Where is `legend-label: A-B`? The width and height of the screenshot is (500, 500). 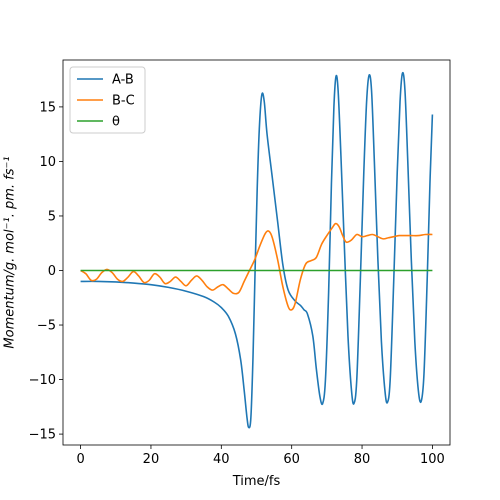 legend-label: A-B is located at coordinates (123, 80).